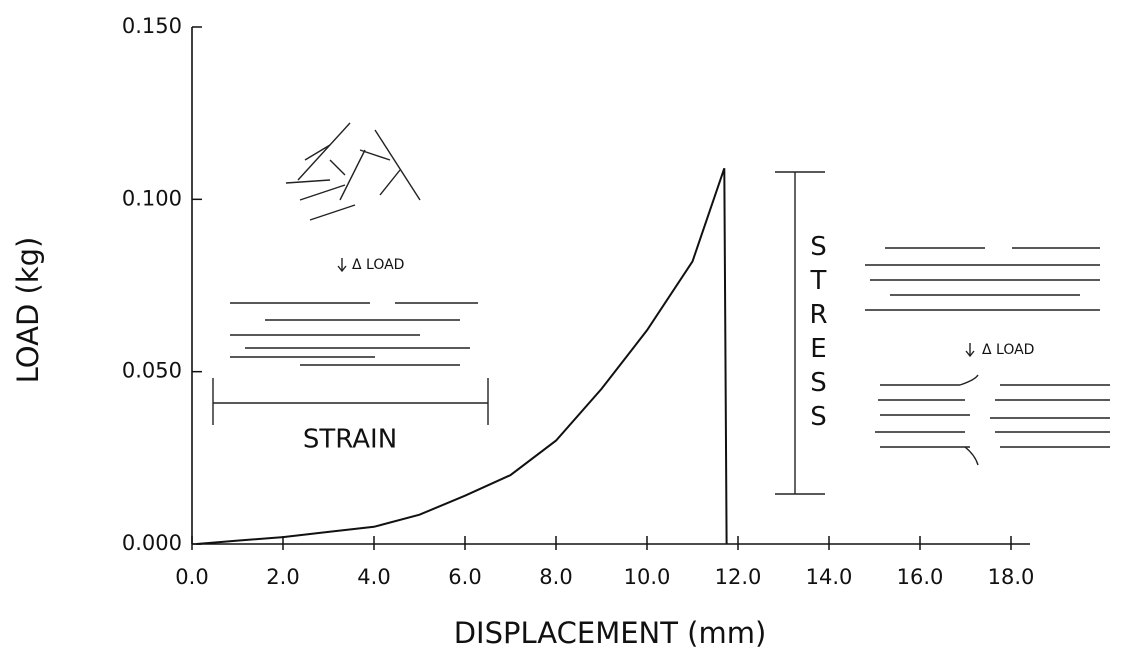 This screenshot has height=663, width=1122. Describe the element at coordinates (920, 577) in the screenshot. I see `x-tick-label: 16.0` at that location.